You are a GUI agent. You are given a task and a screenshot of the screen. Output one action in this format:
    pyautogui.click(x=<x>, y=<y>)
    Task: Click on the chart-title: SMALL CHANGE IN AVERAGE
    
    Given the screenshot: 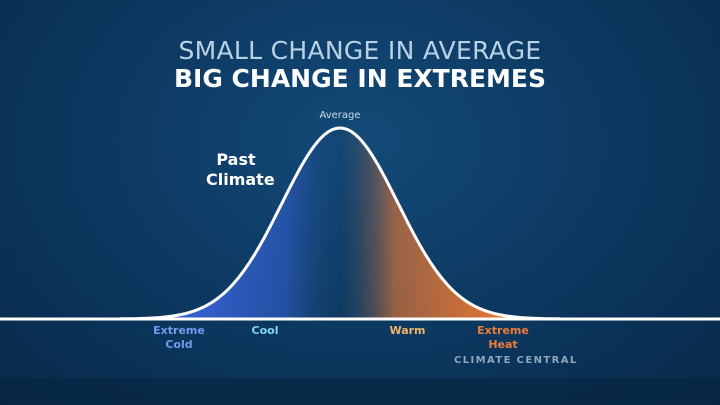 What is the action you would take?
    pyautogui.click(x=360, y=50)
    